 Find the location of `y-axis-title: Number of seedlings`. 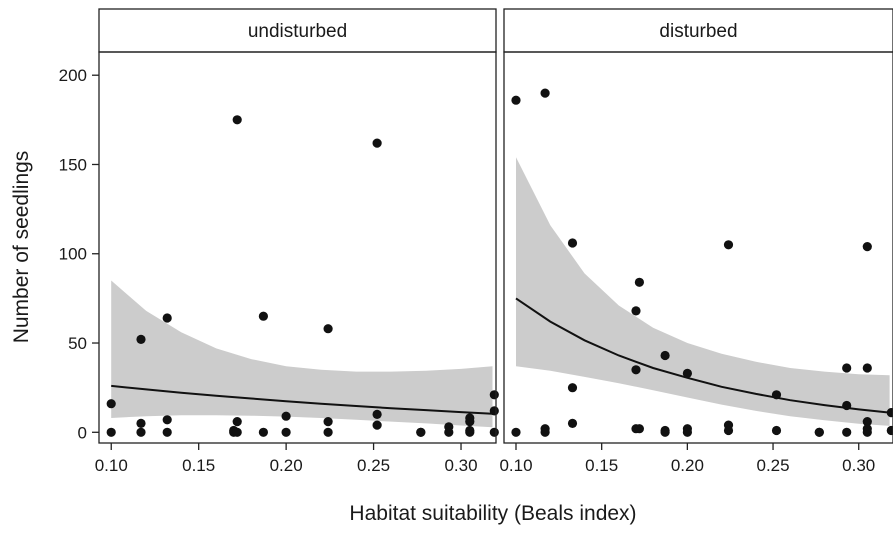

y-axis-title: Number of seedlings is located at coordinates (21, 247).